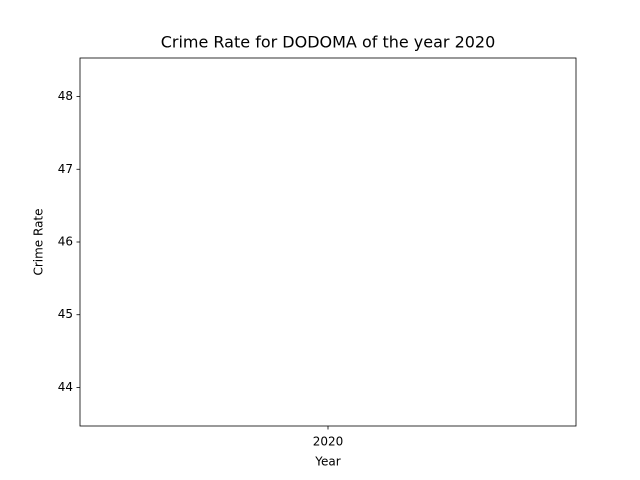 Image resolution: width=640 pixels, height=480 pixels. What do you see at coordinates (39, 241) in the screenshot?
I see `y-axis-label: Crime Rate` at bounding box center [39, 241].